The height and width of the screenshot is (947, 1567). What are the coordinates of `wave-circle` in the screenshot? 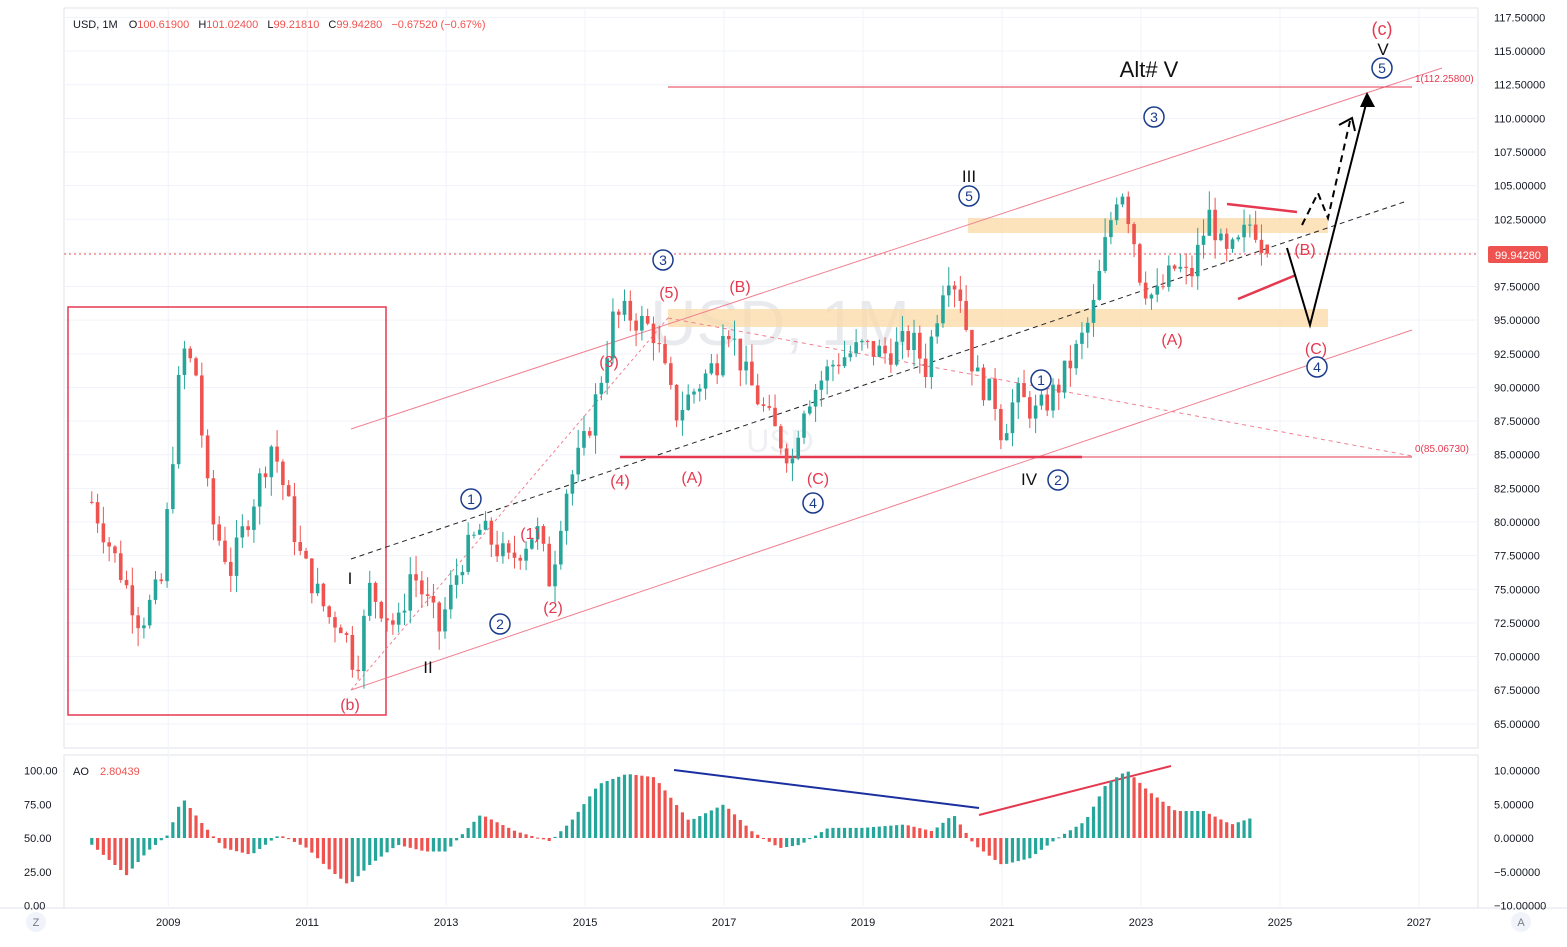 It's located at (1041, 380).